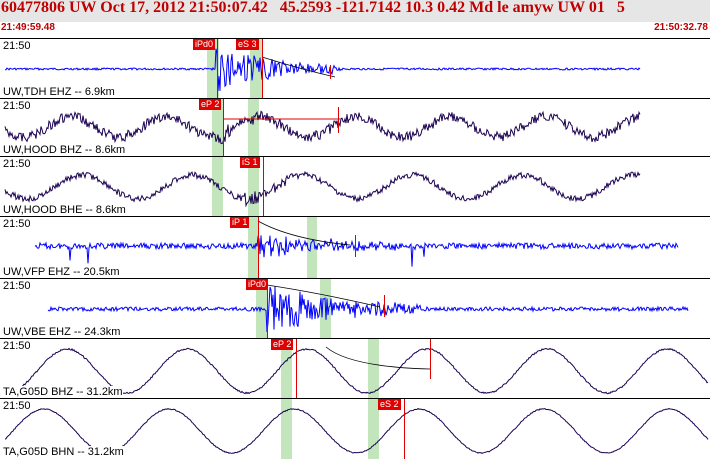 Image resolution: width=710 pixels, height=459 pixels. I want to click on trace-panel-vbe-ehz: iPd0 21:50 UW,VBE EHZ -- 24.3km, so click(355, 308).